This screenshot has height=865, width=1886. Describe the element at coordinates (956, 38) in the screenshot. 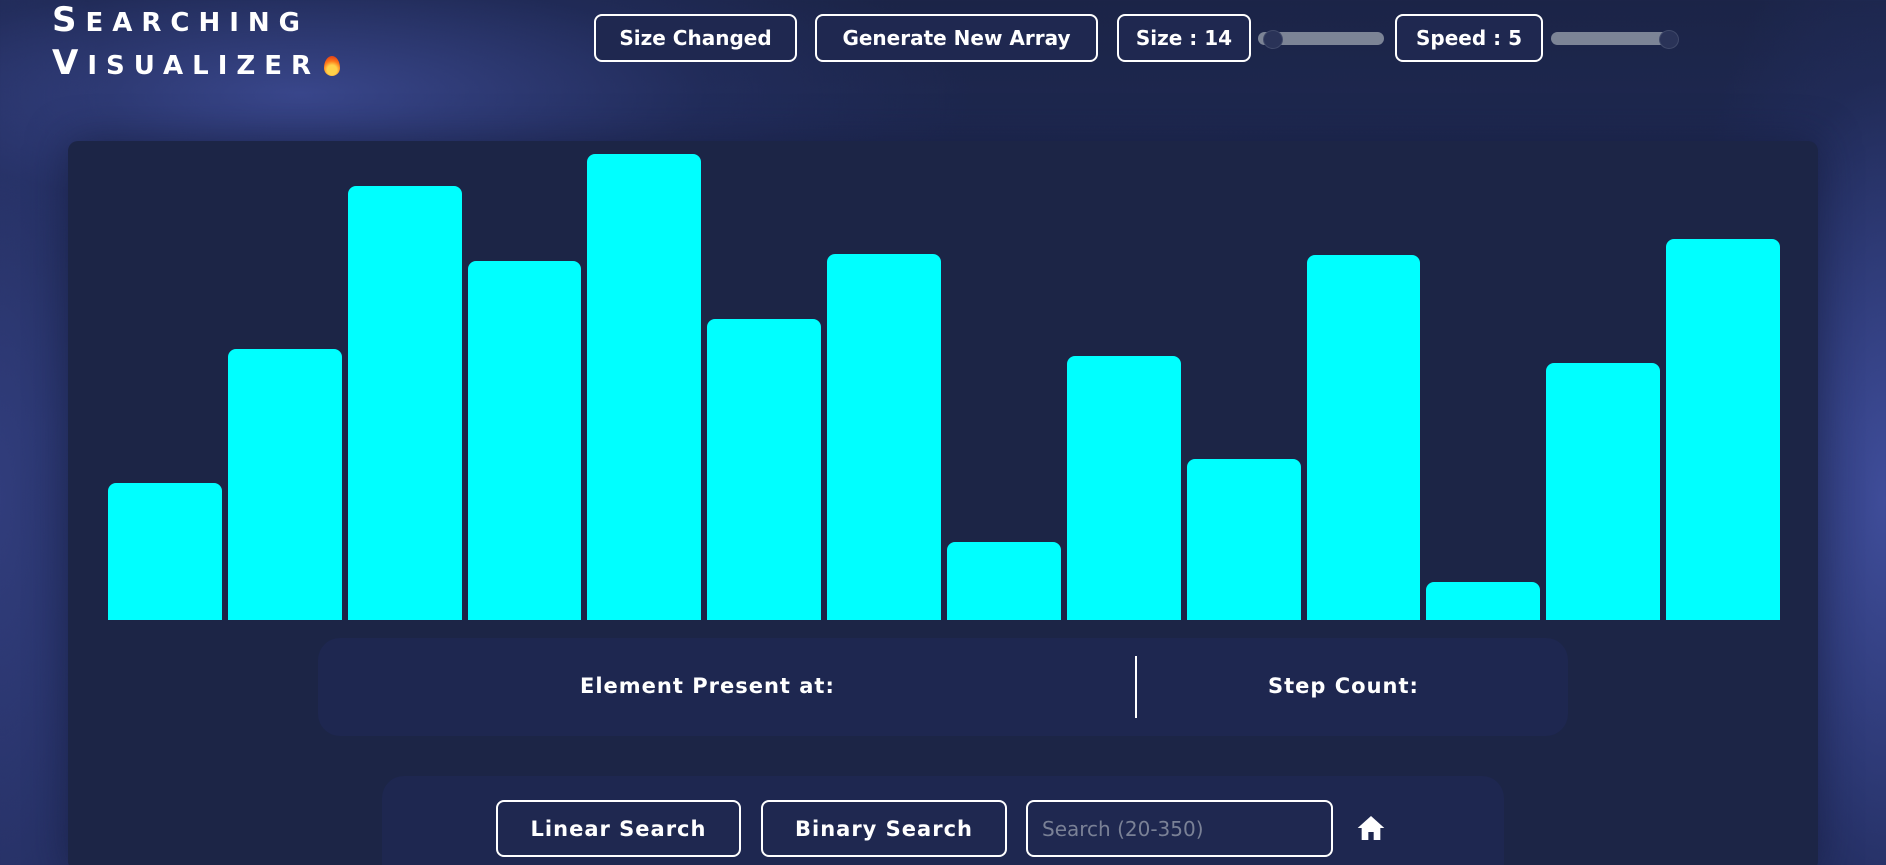

I see `generate-new-array-button: Generate New Array` at that location.